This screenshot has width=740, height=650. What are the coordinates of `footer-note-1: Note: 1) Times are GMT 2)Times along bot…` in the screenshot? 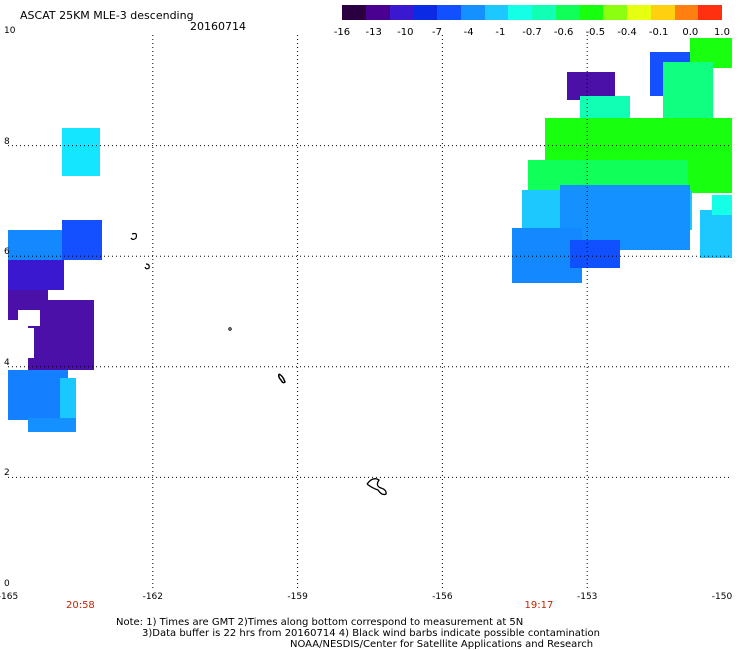 It's located at (320, 622).